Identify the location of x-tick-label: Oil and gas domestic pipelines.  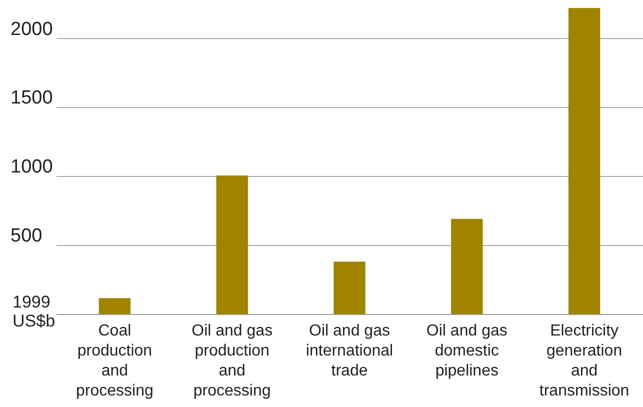
(467, 351).